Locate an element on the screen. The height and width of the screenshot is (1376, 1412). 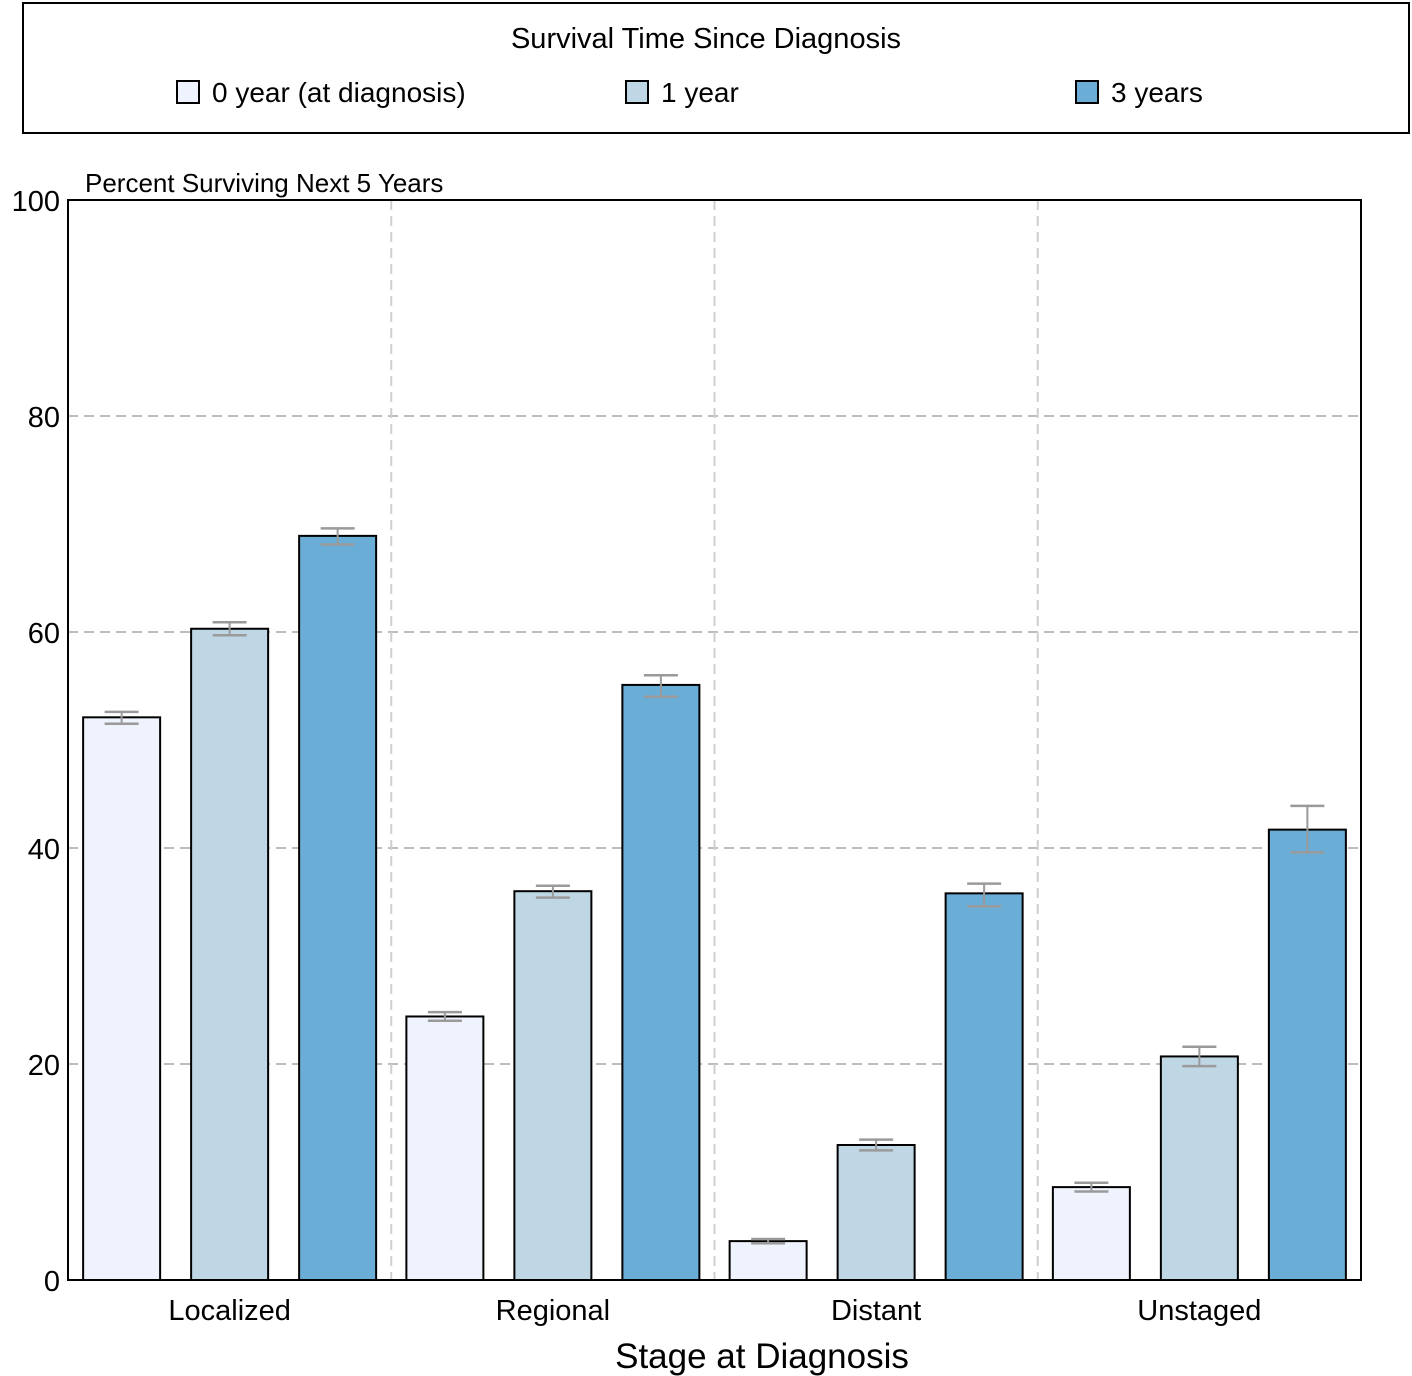
y-tick-label-3: 60 is located at coordinates (44, 634).